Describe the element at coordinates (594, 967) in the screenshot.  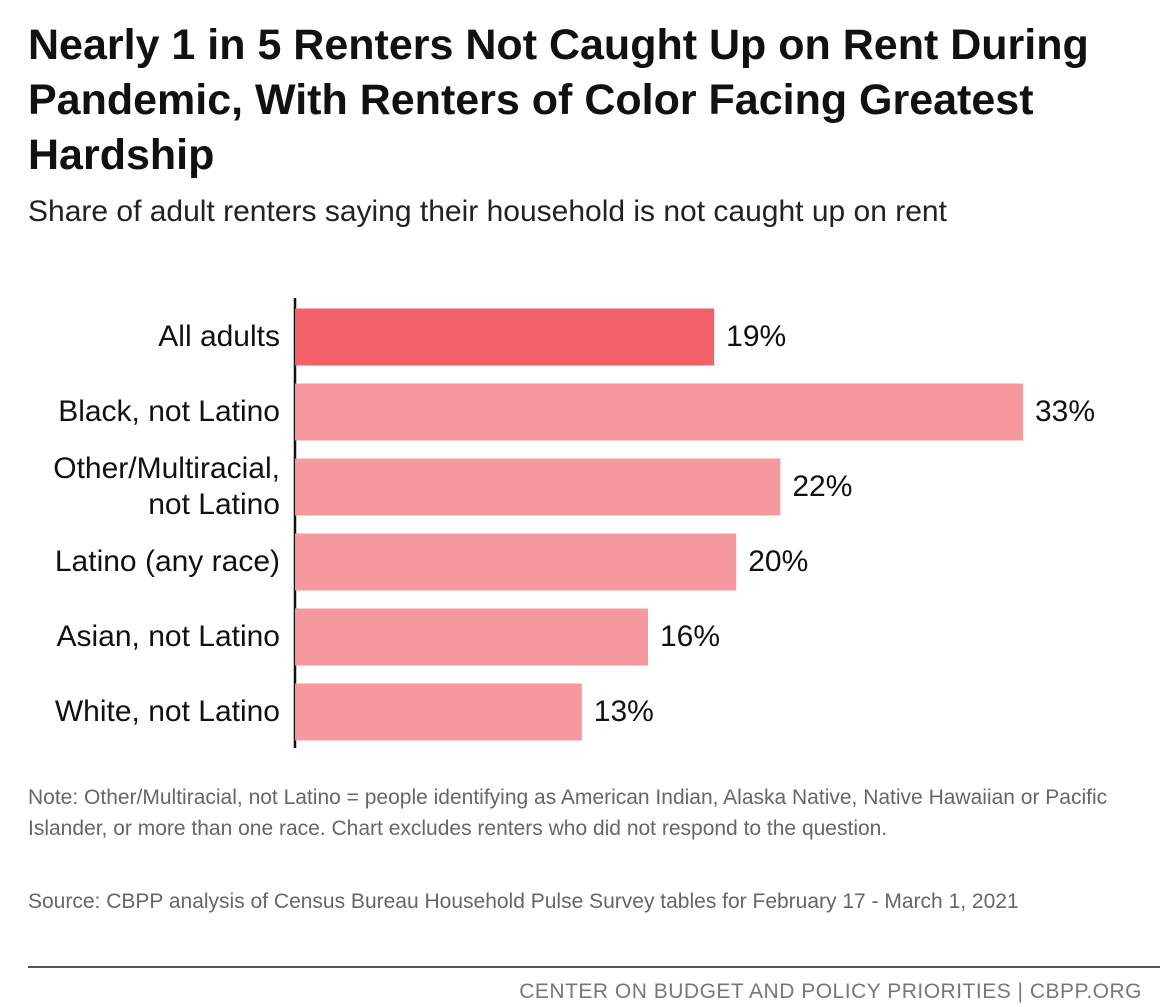
I see `divider` at that location.